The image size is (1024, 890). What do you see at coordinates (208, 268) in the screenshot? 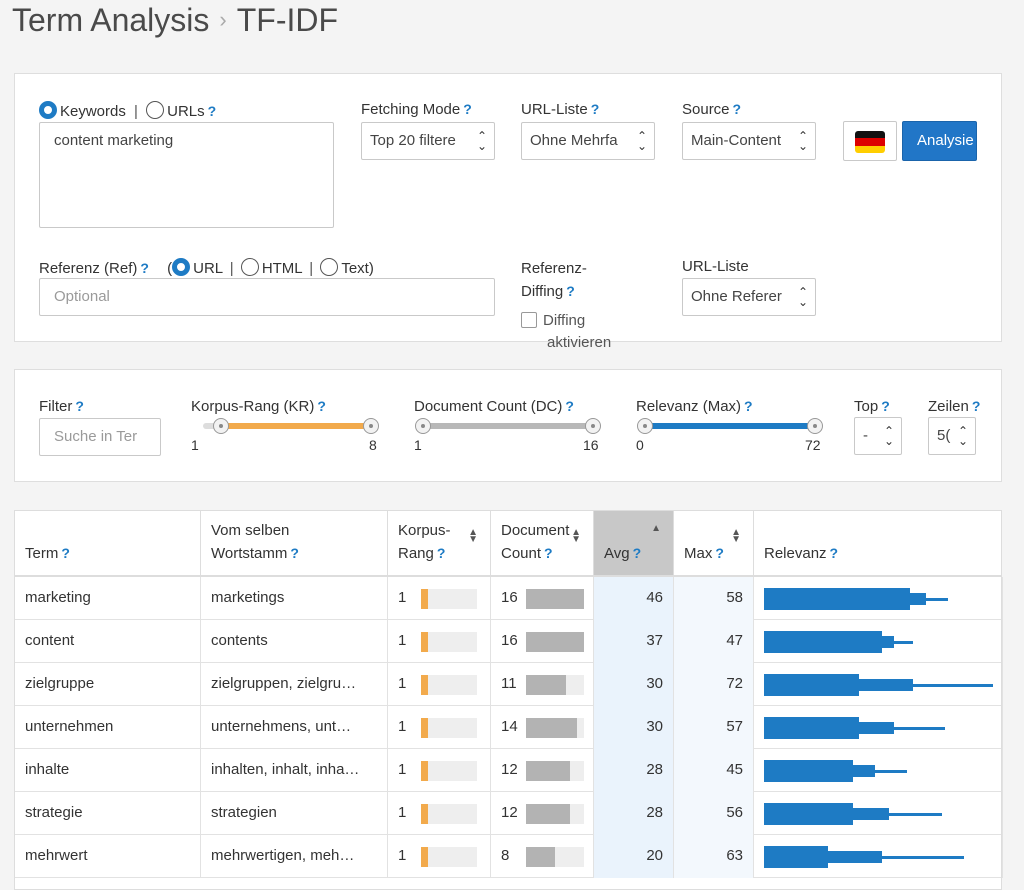
I see `ref-url-label: URL` at bounding box center [208, 268].